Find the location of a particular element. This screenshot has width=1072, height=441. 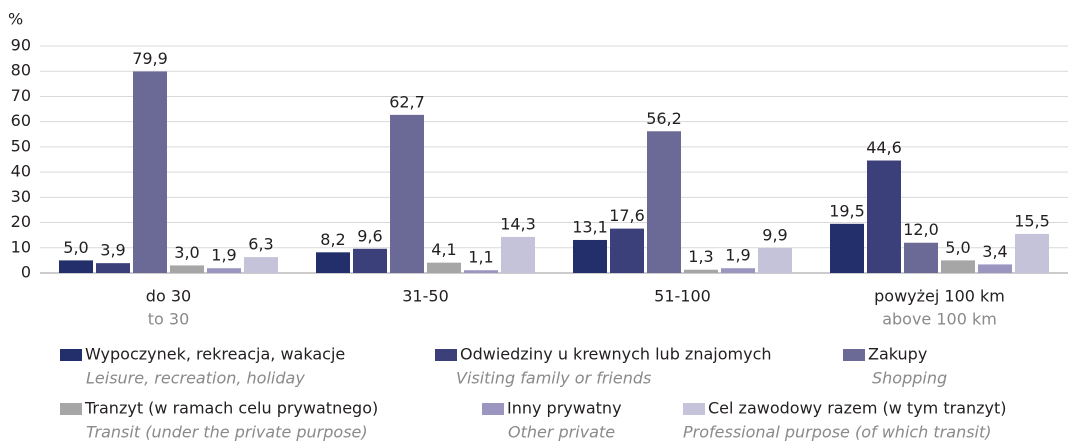

legend-label: Inny prywatny is located at coordinates (564, 408).